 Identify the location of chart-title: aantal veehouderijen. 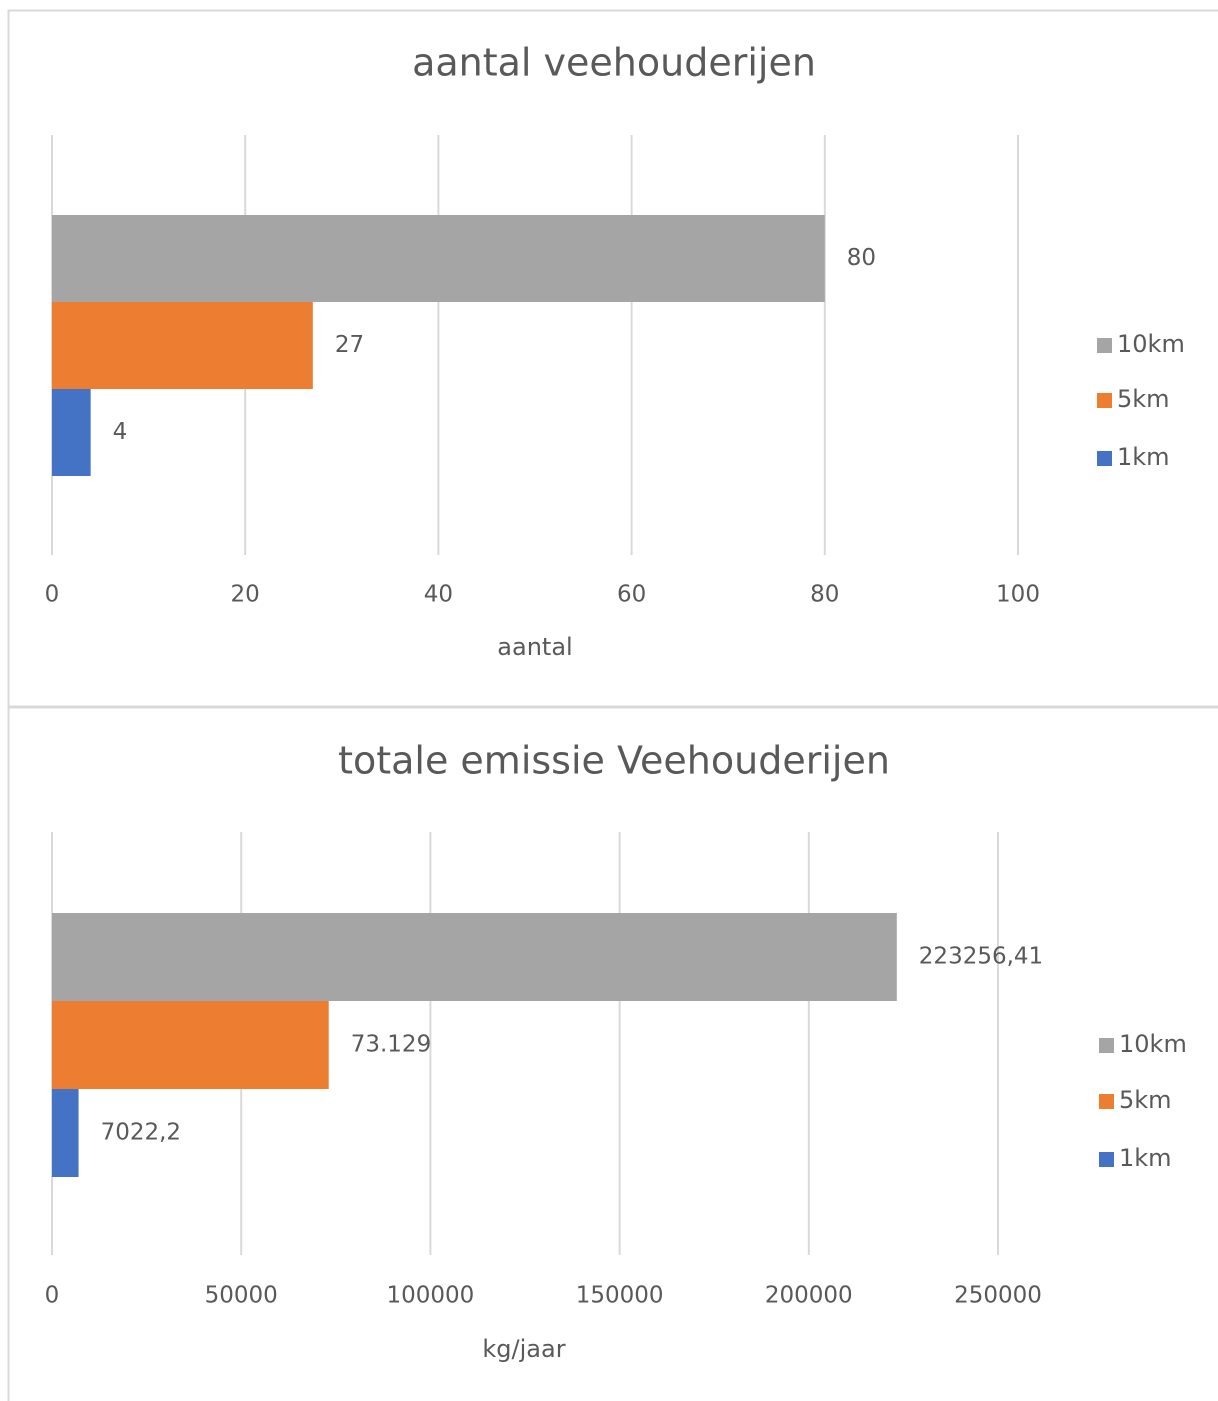
(614, 63).